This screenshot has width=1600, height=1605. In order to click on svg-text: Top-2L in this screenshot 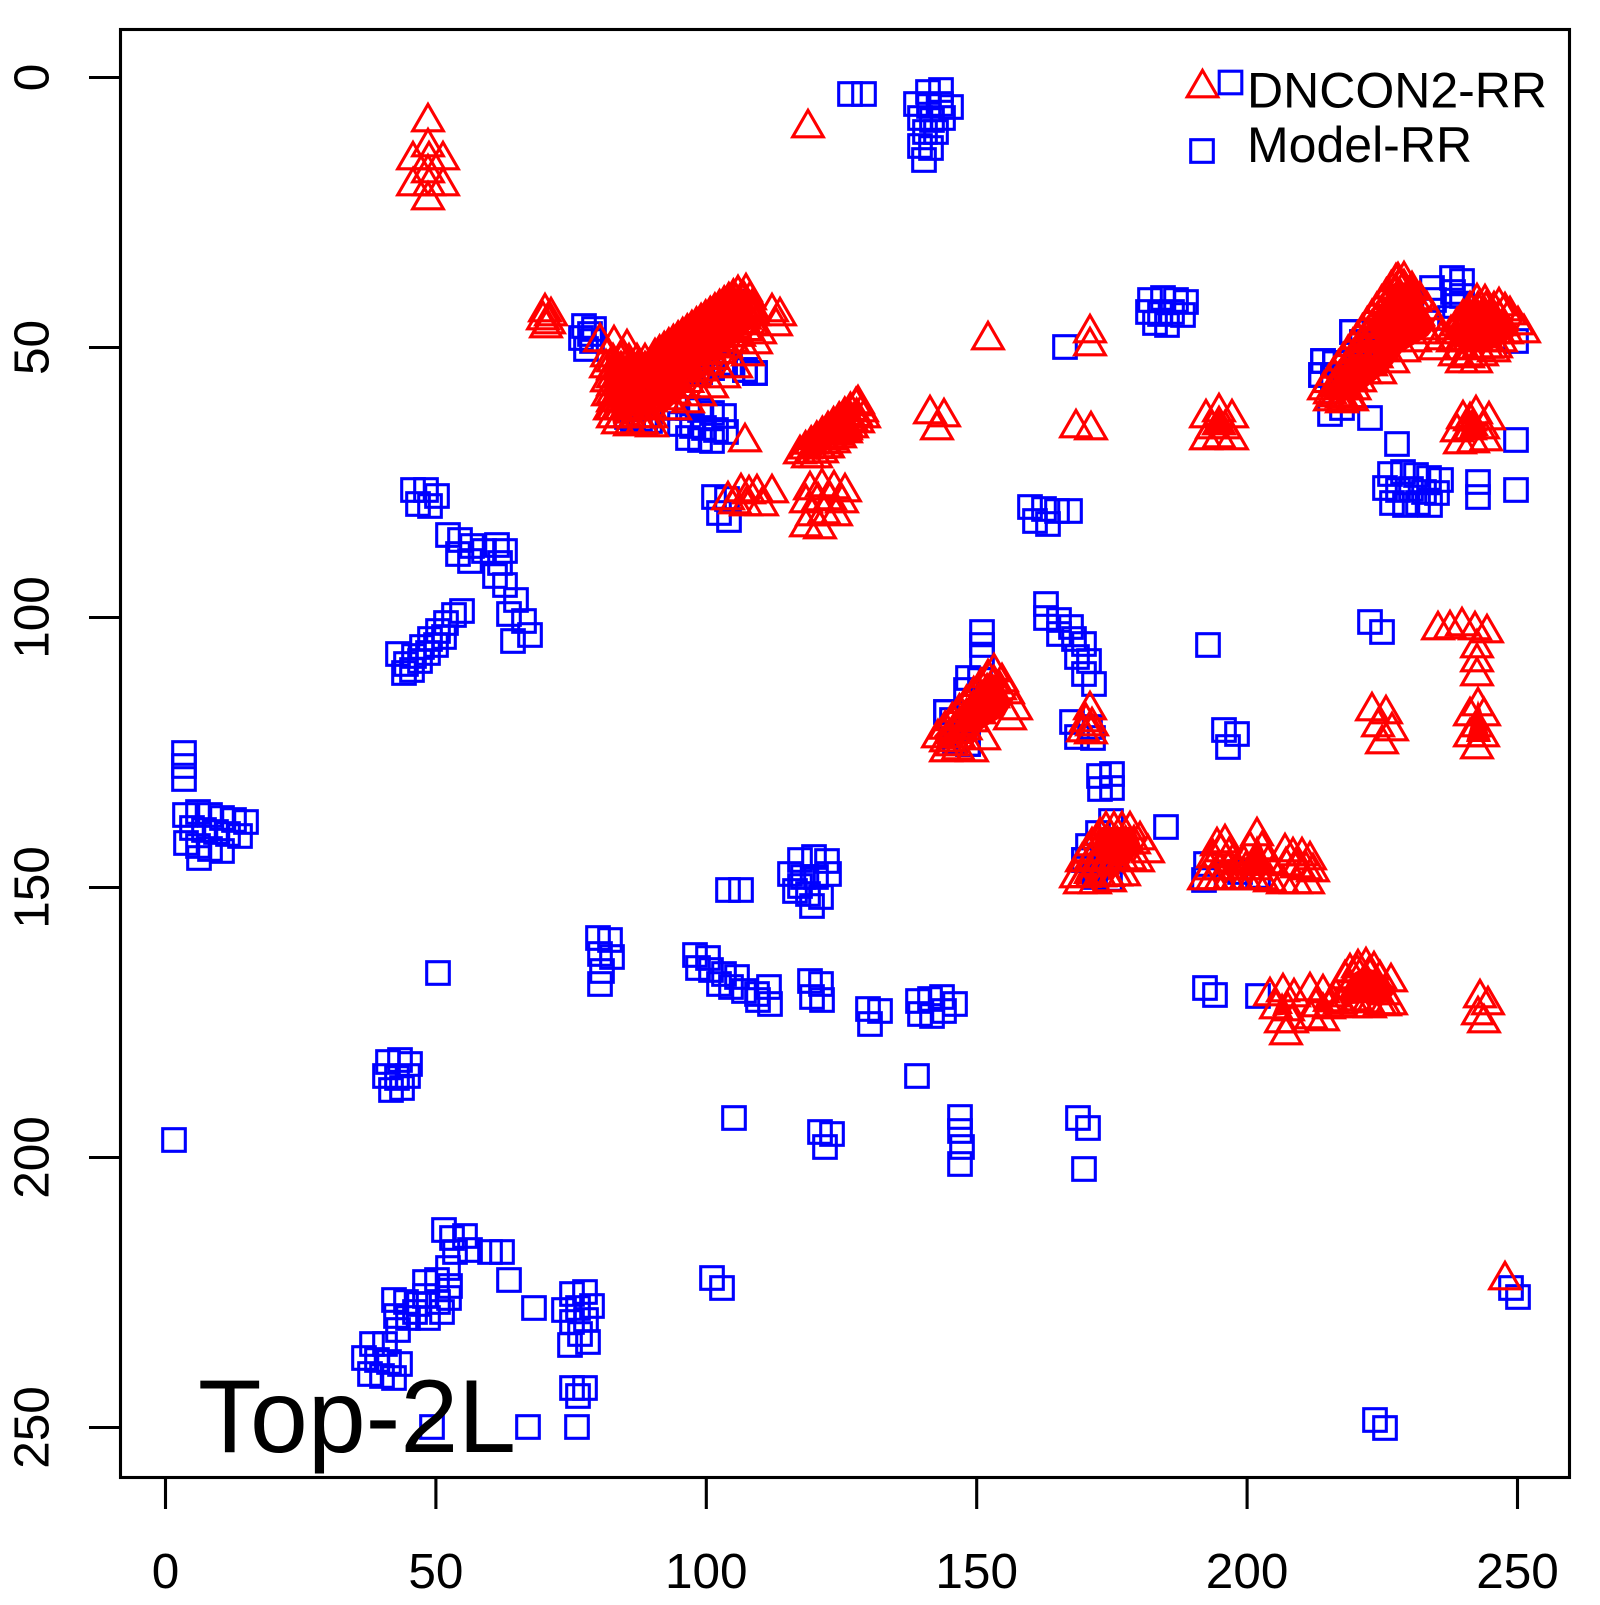, I will do `click(357, 1417)`.